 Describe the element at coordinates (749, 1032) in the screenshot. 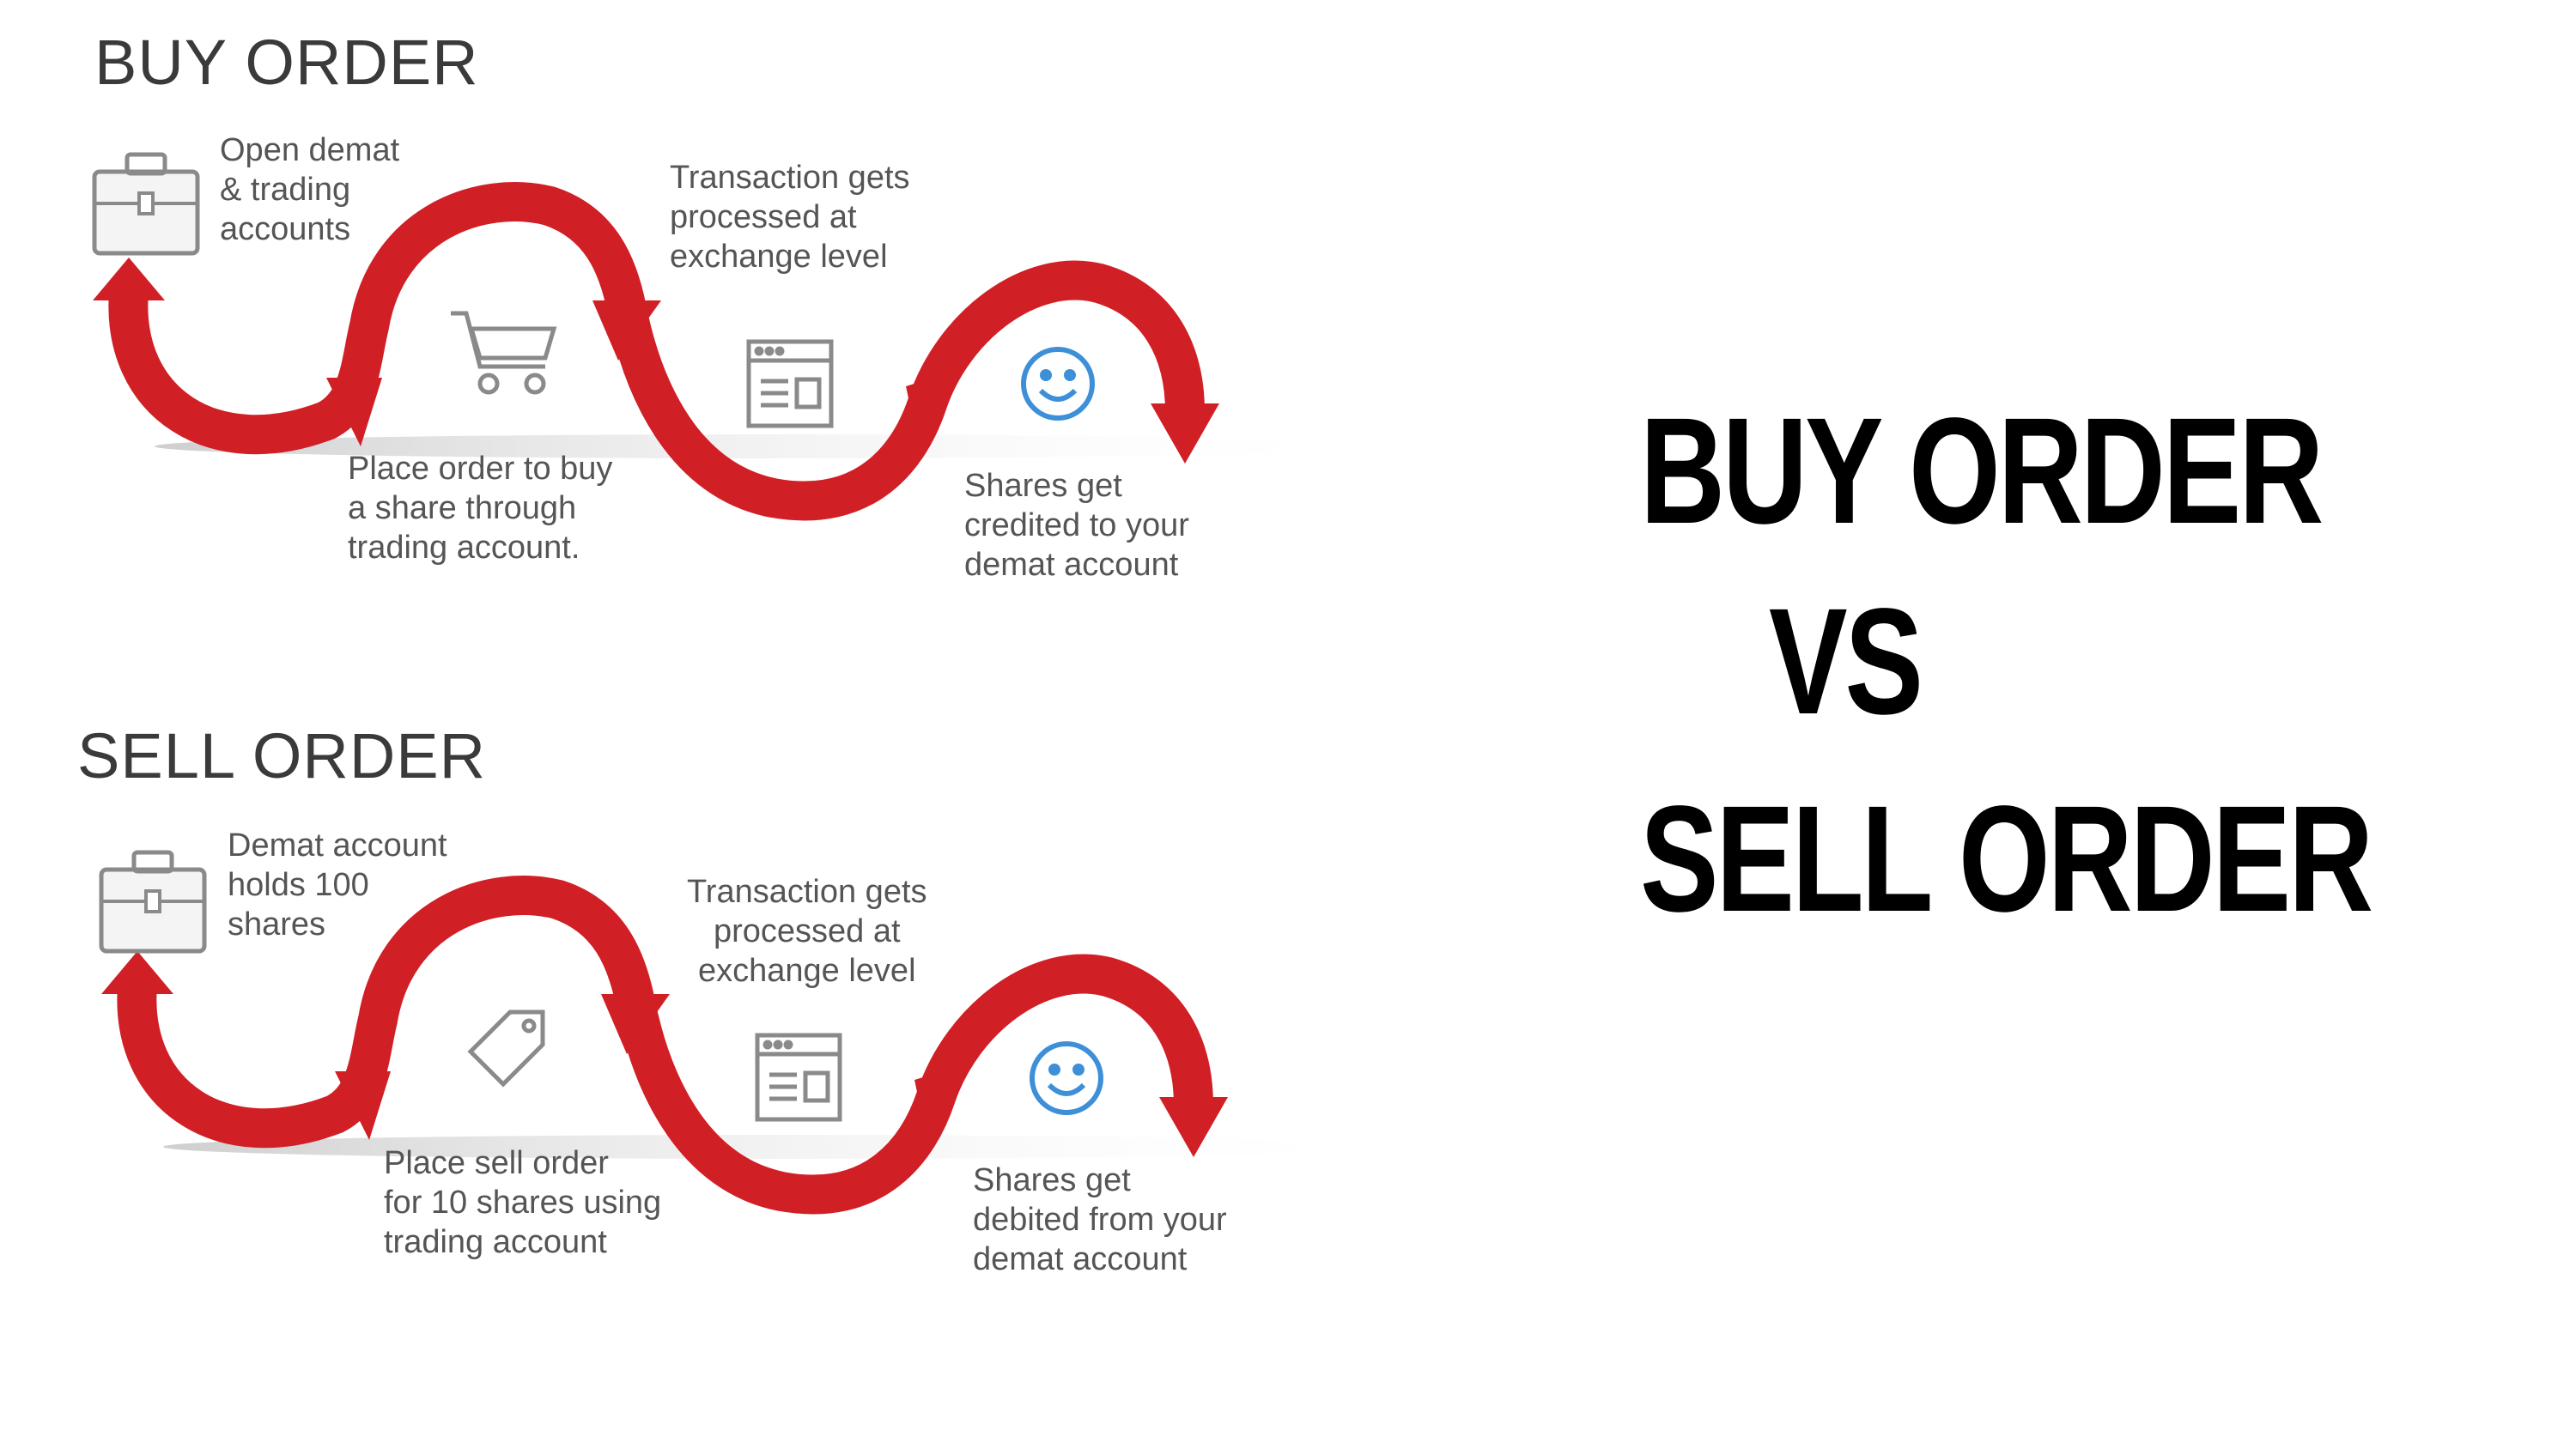

I see `sell-flow-diagram` at that location.